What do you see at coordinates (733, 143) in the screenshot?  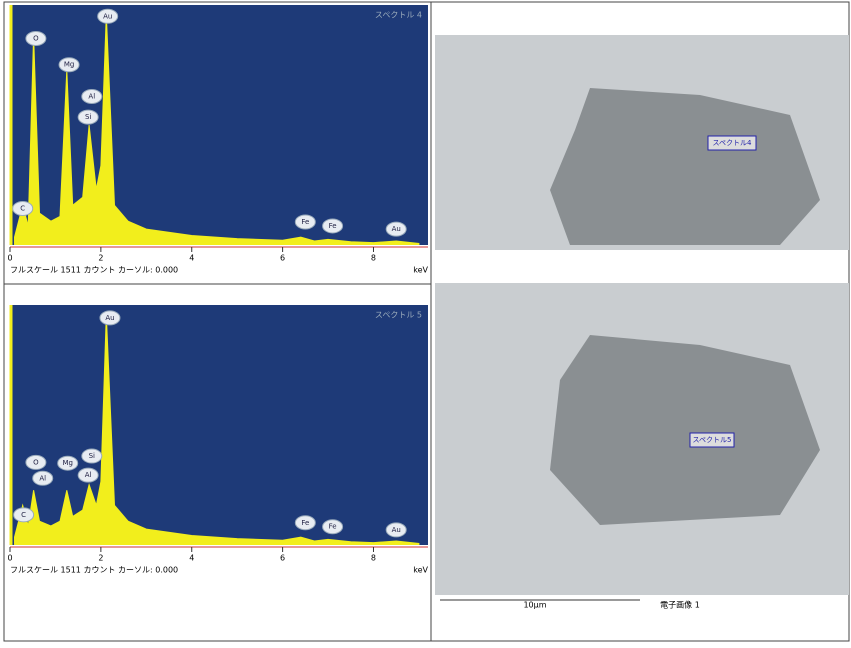 I see `image-label: スペクトル4` at bounding box center [733, 143].